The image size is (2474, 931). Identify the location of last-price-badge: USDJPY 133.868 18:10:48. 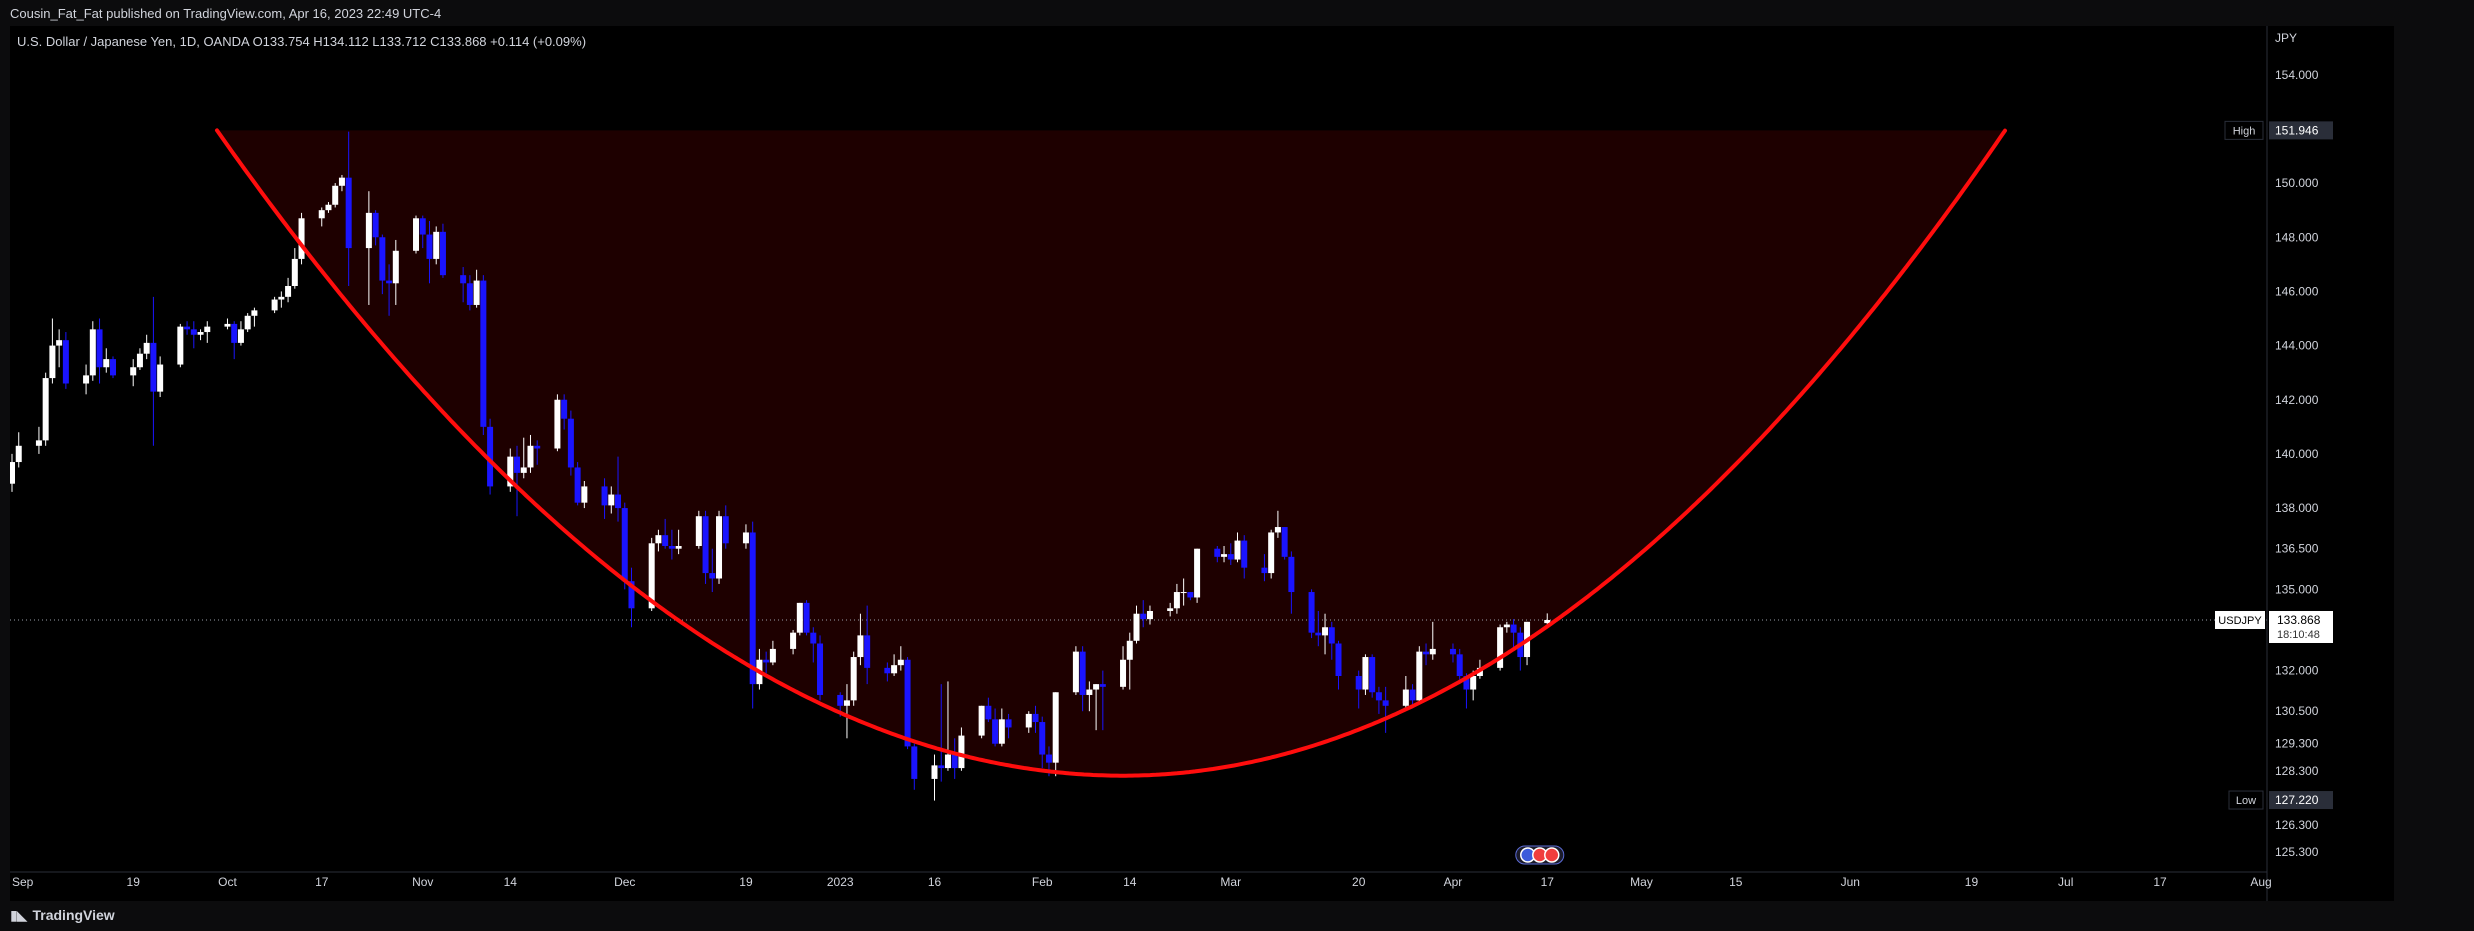
(2274, 626).